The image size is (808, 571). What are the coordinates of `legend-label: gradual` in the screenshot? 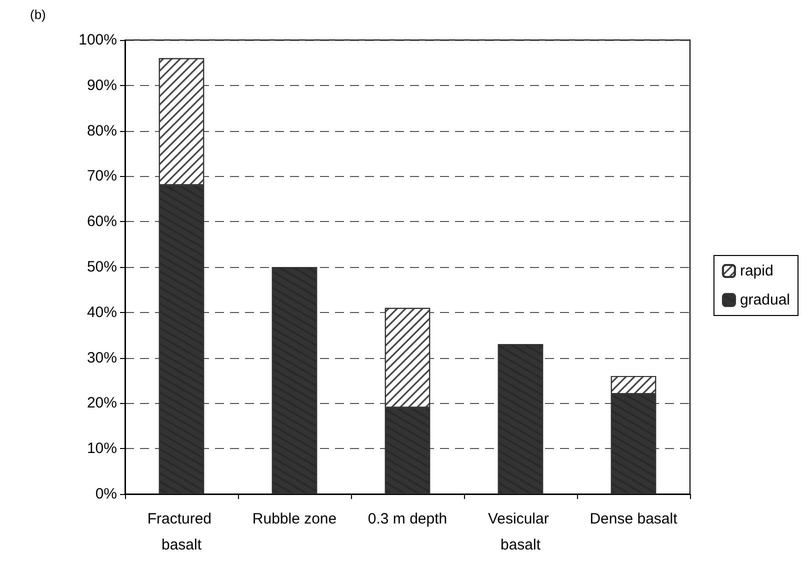 It's located at (765, 300).